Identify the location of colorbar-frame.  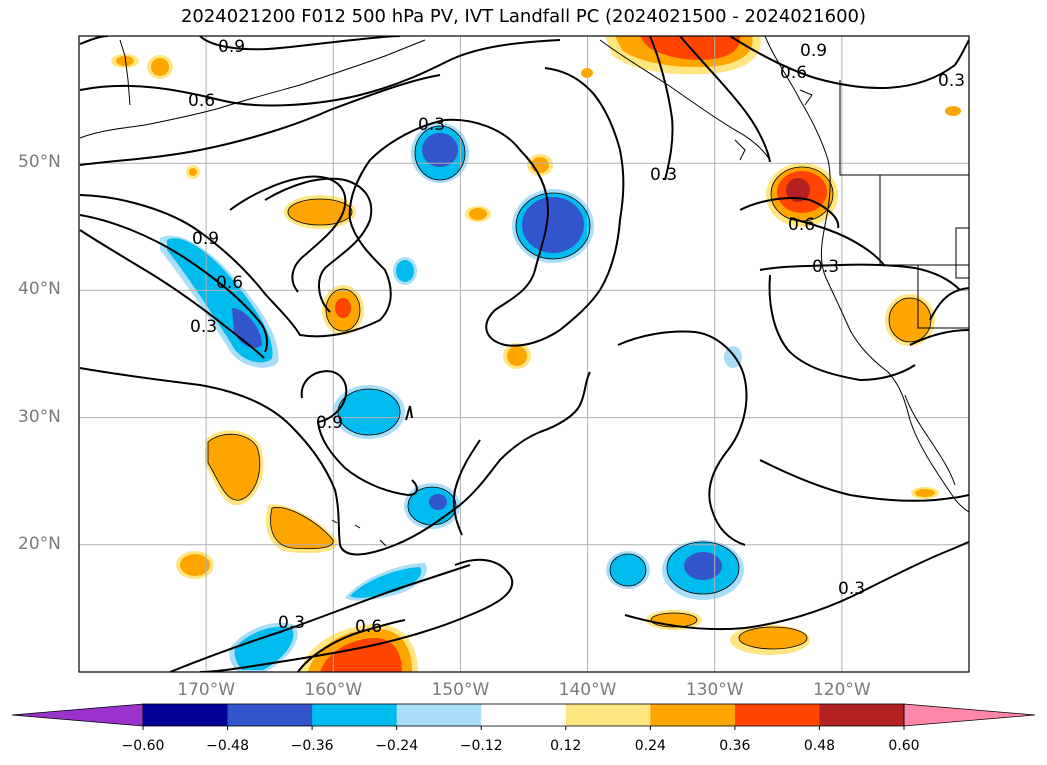
(523, 715).